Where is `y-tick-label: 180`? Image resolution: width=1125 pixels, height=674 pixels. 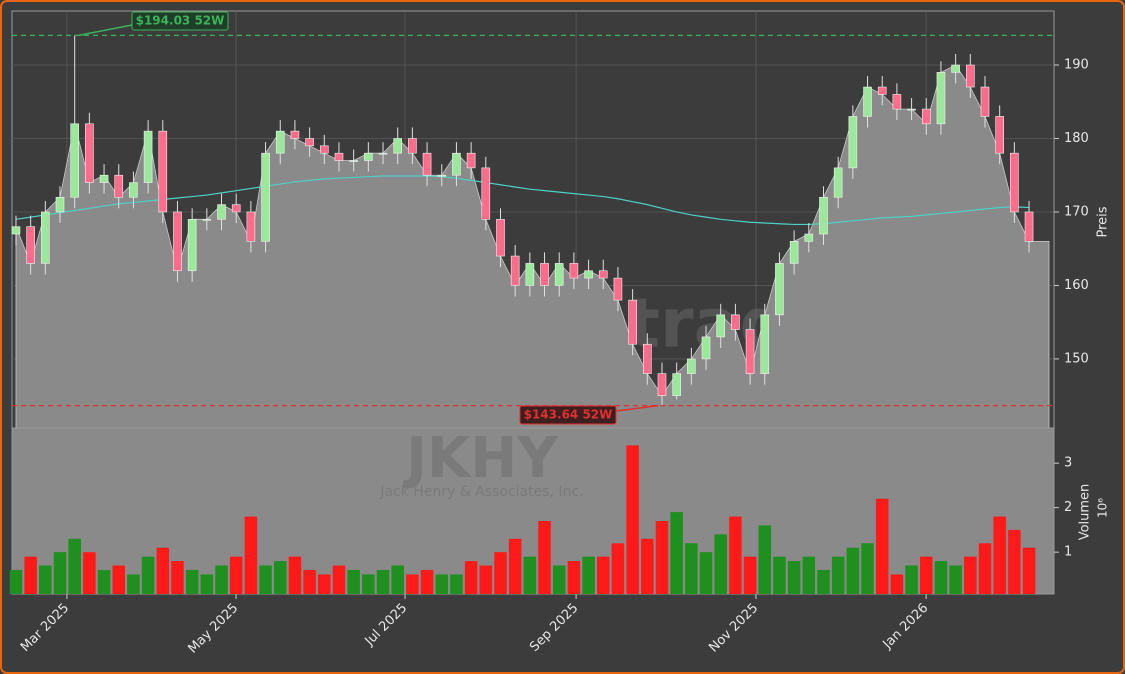 y-tick-label: 180 is located at coordinates (1076, 138).